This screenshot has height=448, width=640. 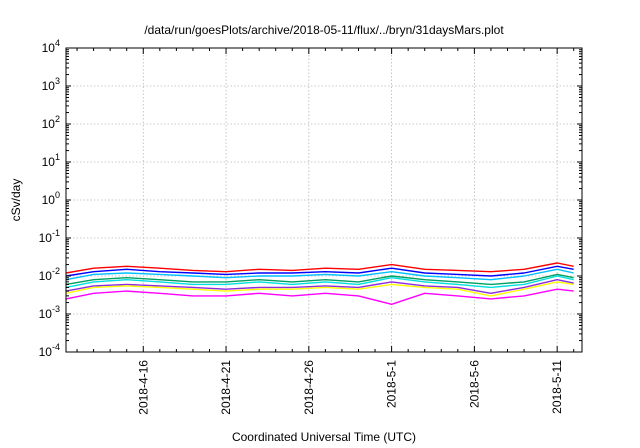 I want to click on y-tick-label: 10³, so click(x=51, y=84).